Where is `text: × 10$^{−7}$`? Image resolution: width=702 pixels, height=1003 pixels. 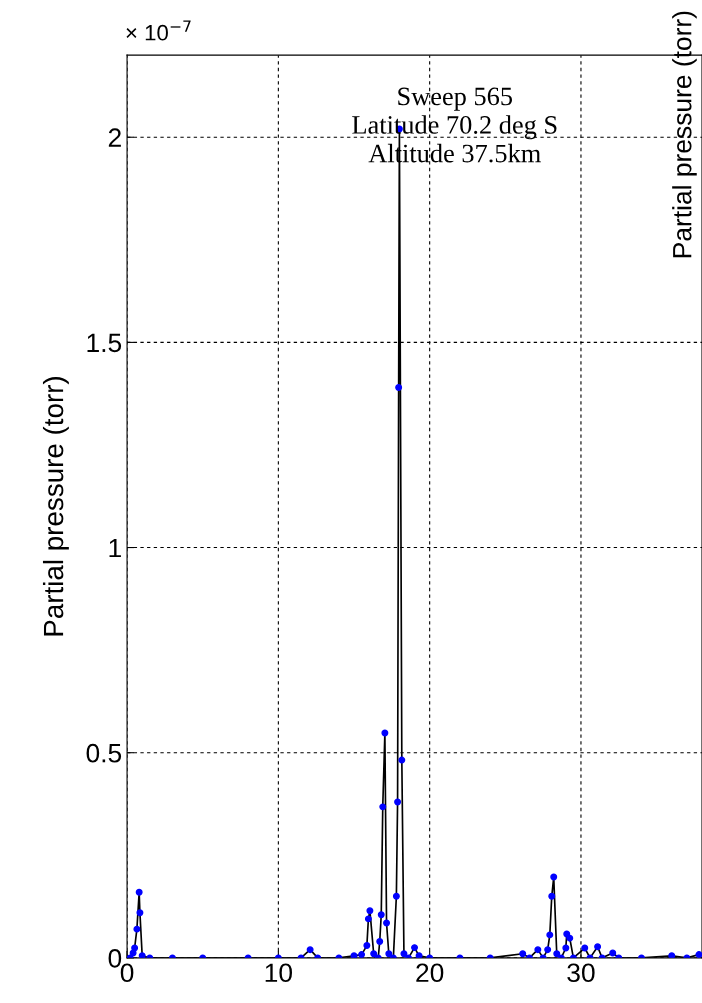 text: × 10$^{−7}$ is located at coordinates (158, 30).